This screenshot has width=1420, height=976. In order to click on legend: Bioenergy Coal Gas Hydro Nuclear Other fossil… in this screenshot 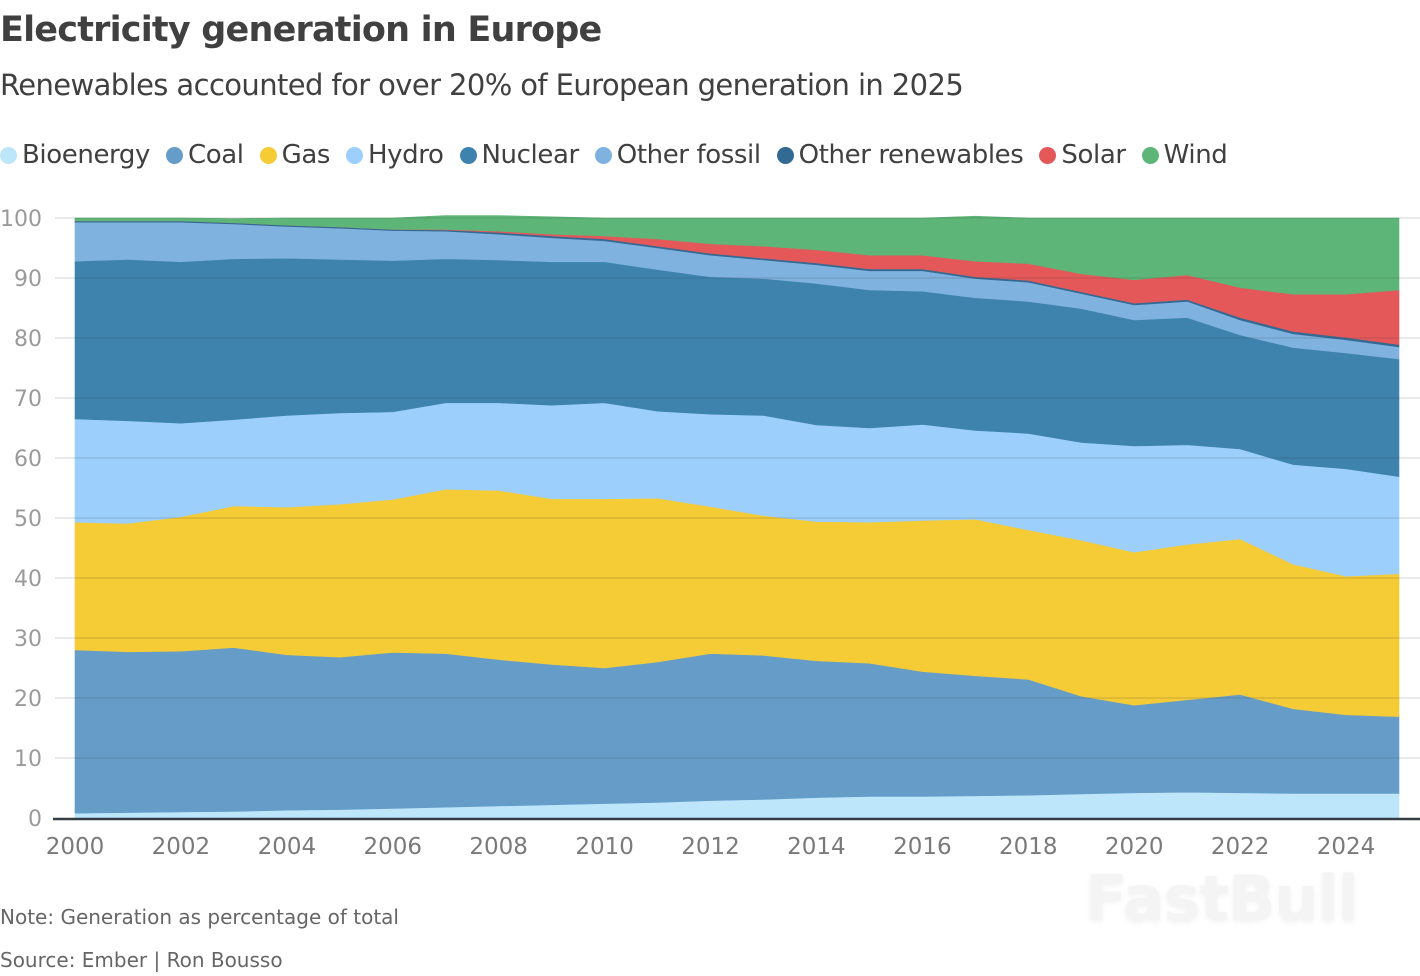, I will do `click(621, 155)`.